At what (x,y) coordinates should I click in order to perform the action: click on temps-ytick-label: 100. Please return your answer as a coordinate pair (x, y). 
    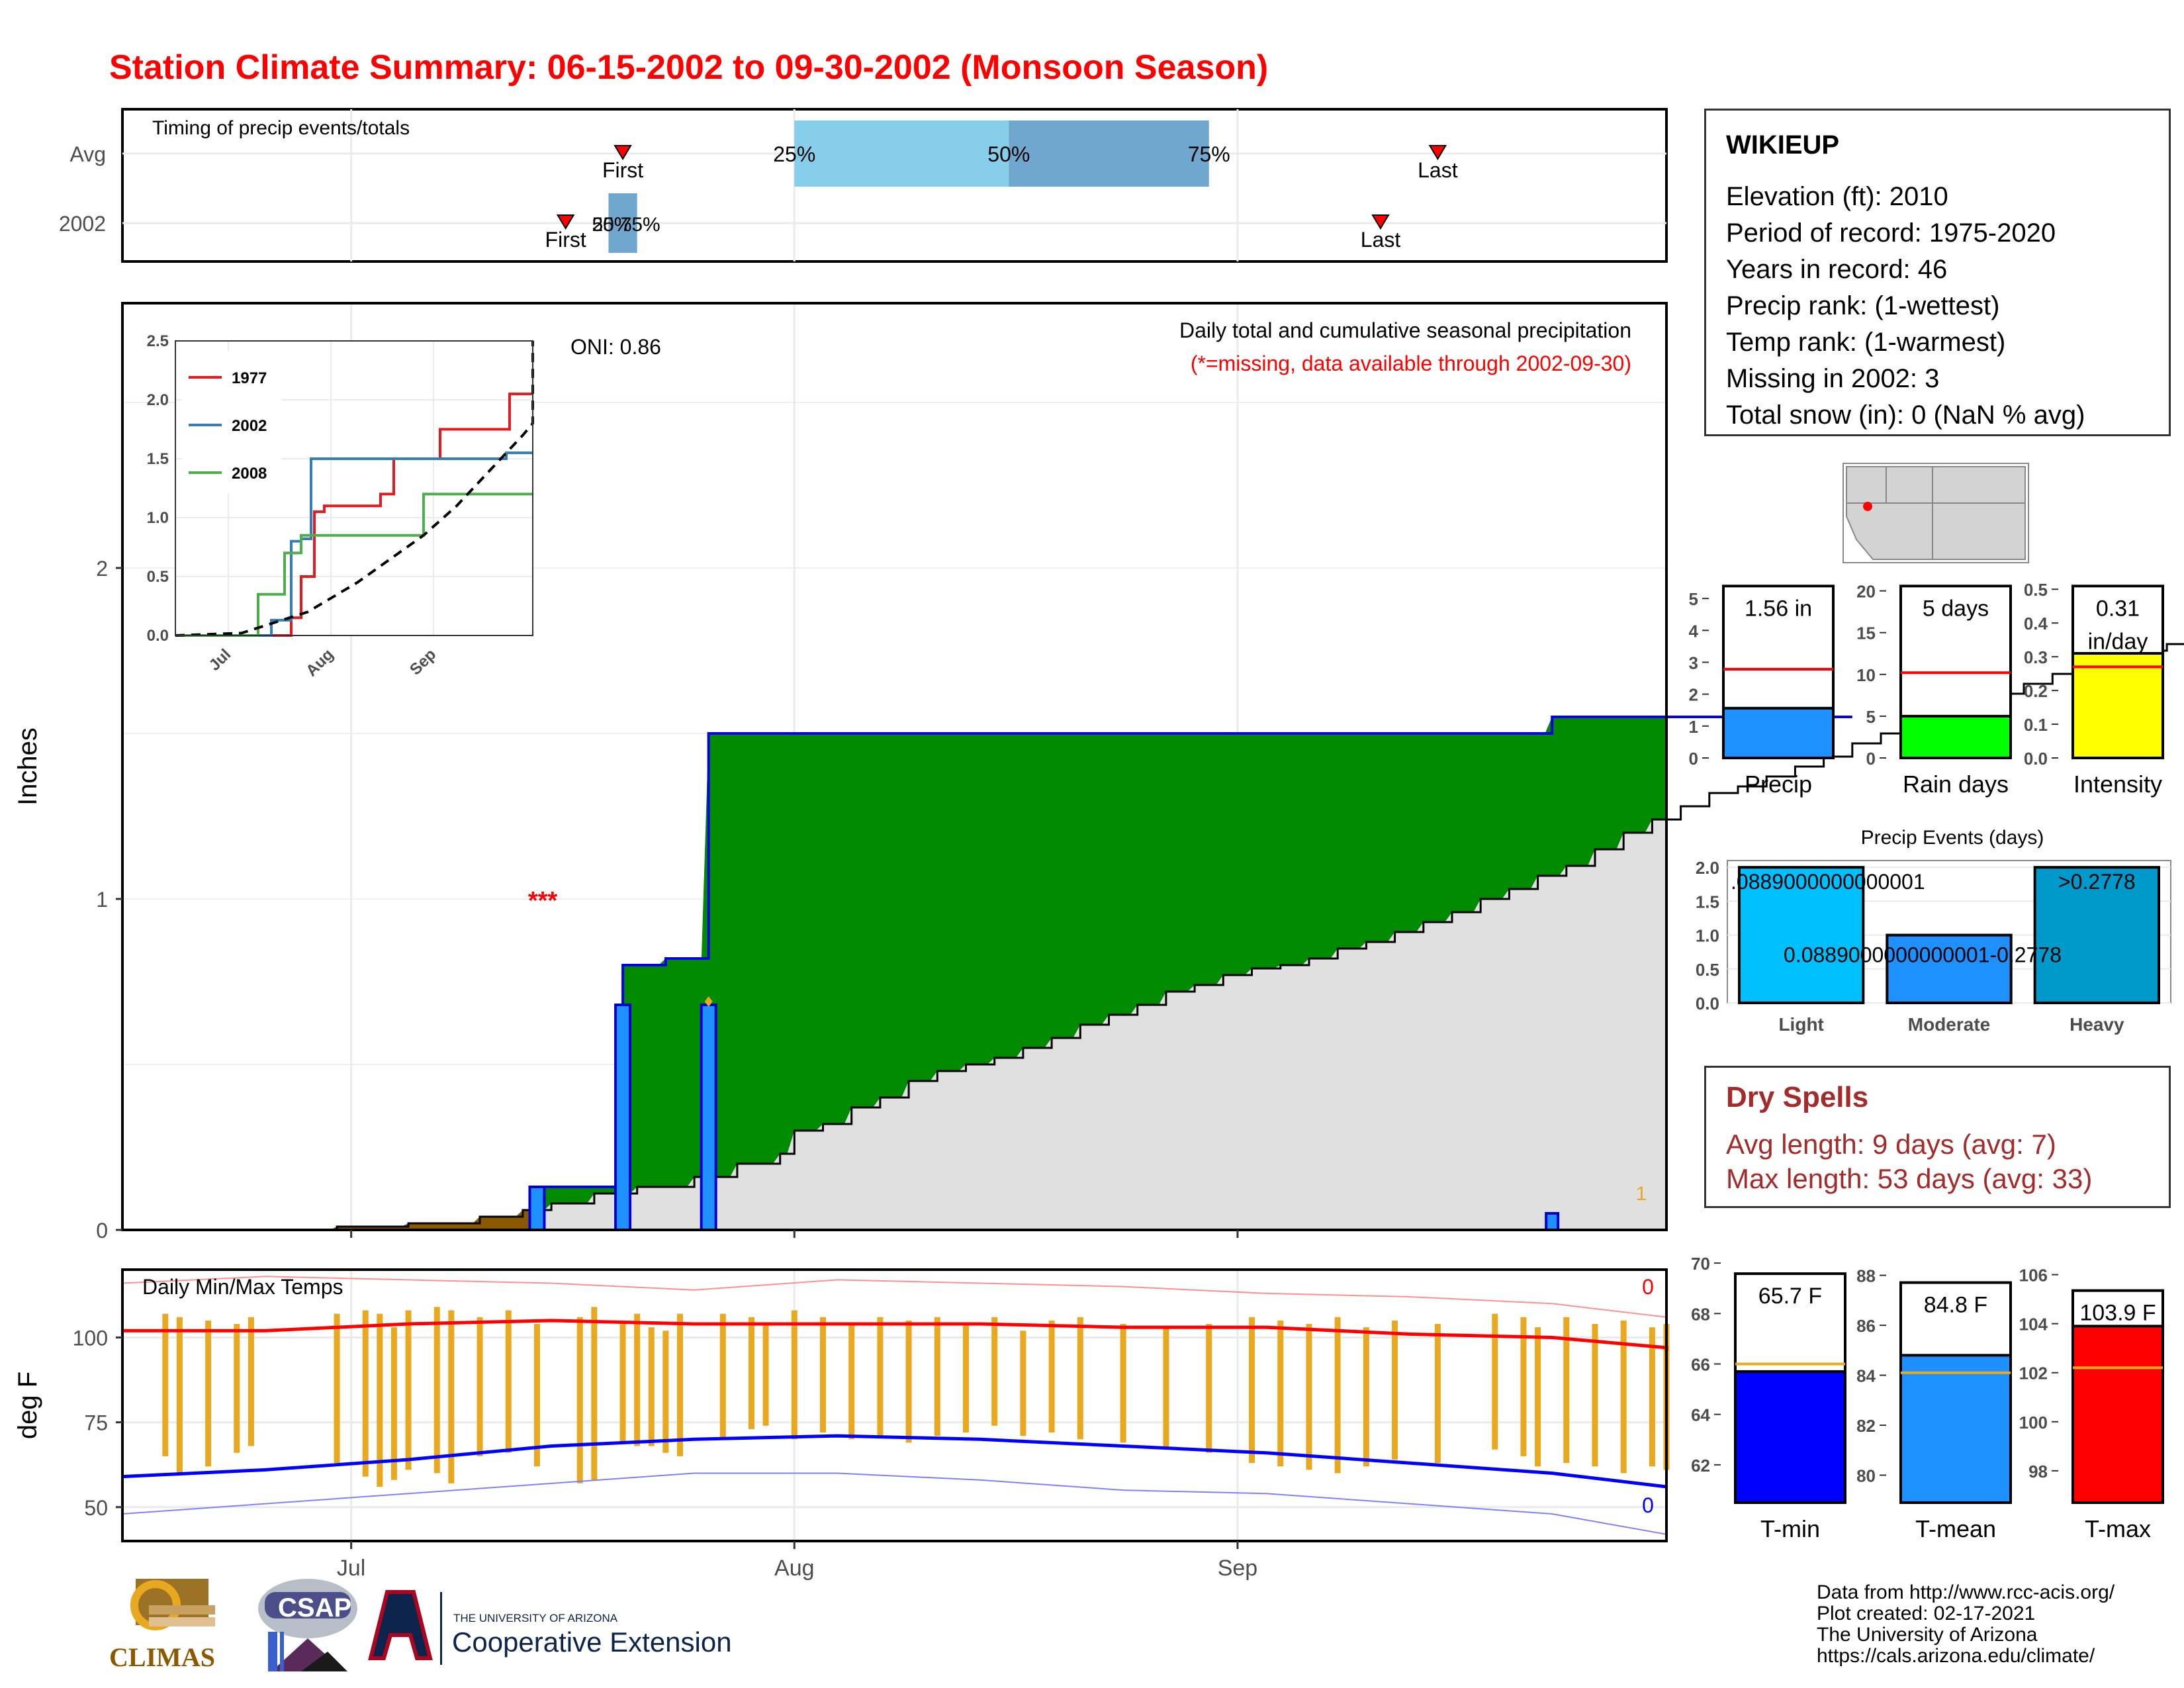
    Looking at the image, I should click on (90, 1338).